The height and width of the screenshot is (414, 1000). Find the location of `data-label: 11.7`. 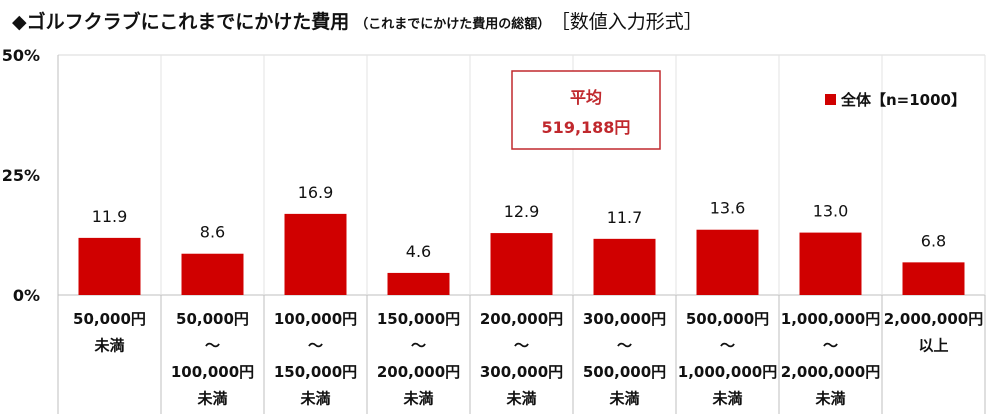

data-label: 11.7 is located at coordinates (625, 217).